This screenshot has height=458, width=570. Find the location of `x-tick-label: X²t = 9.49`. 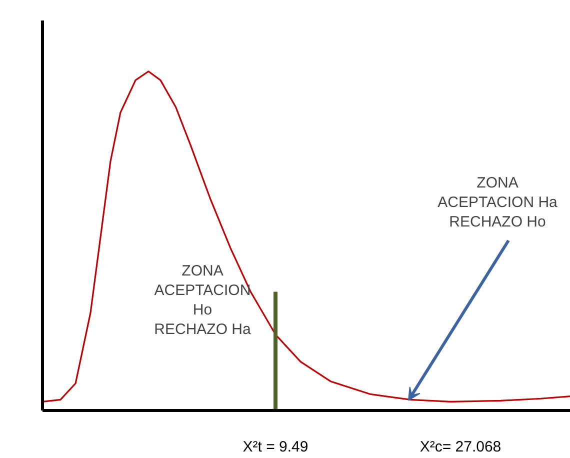

x-tick-label: X²t = 9.49 is located at coordinates (275, 447).